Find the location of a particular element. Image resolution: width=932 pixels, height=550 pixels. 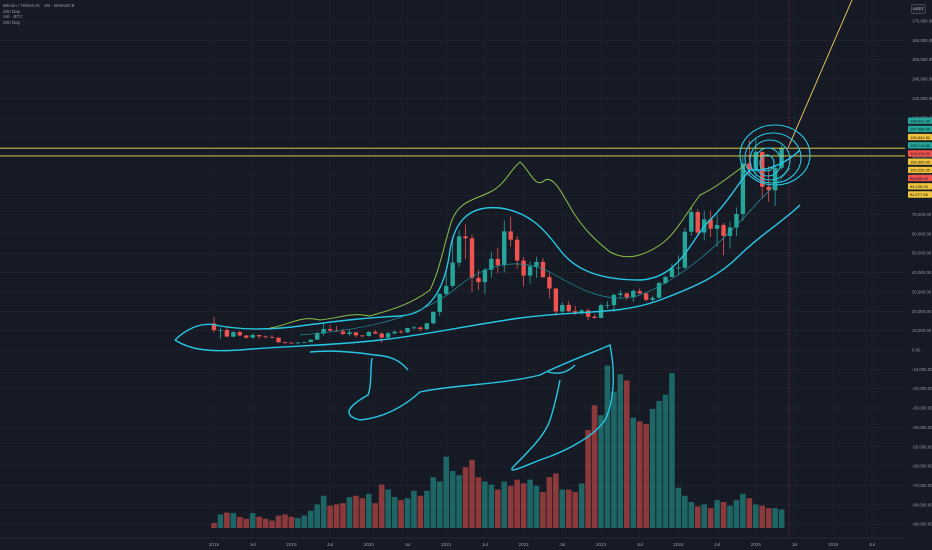

y-tick-label: 10,000.00 is located at coordinates (922, 330).